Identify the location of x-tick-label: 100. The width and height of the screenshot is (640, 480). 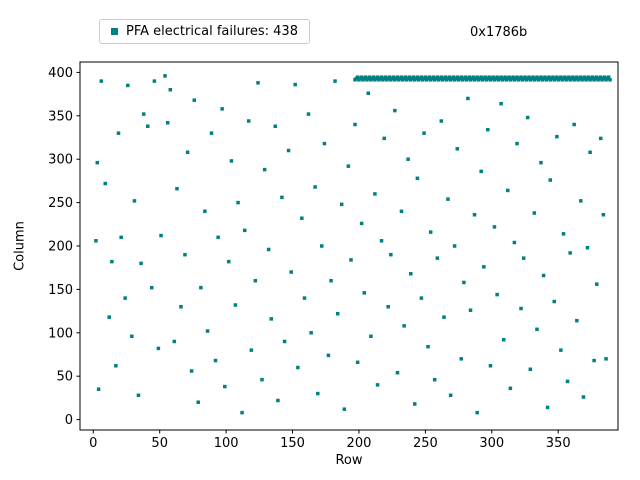
(226, 443).